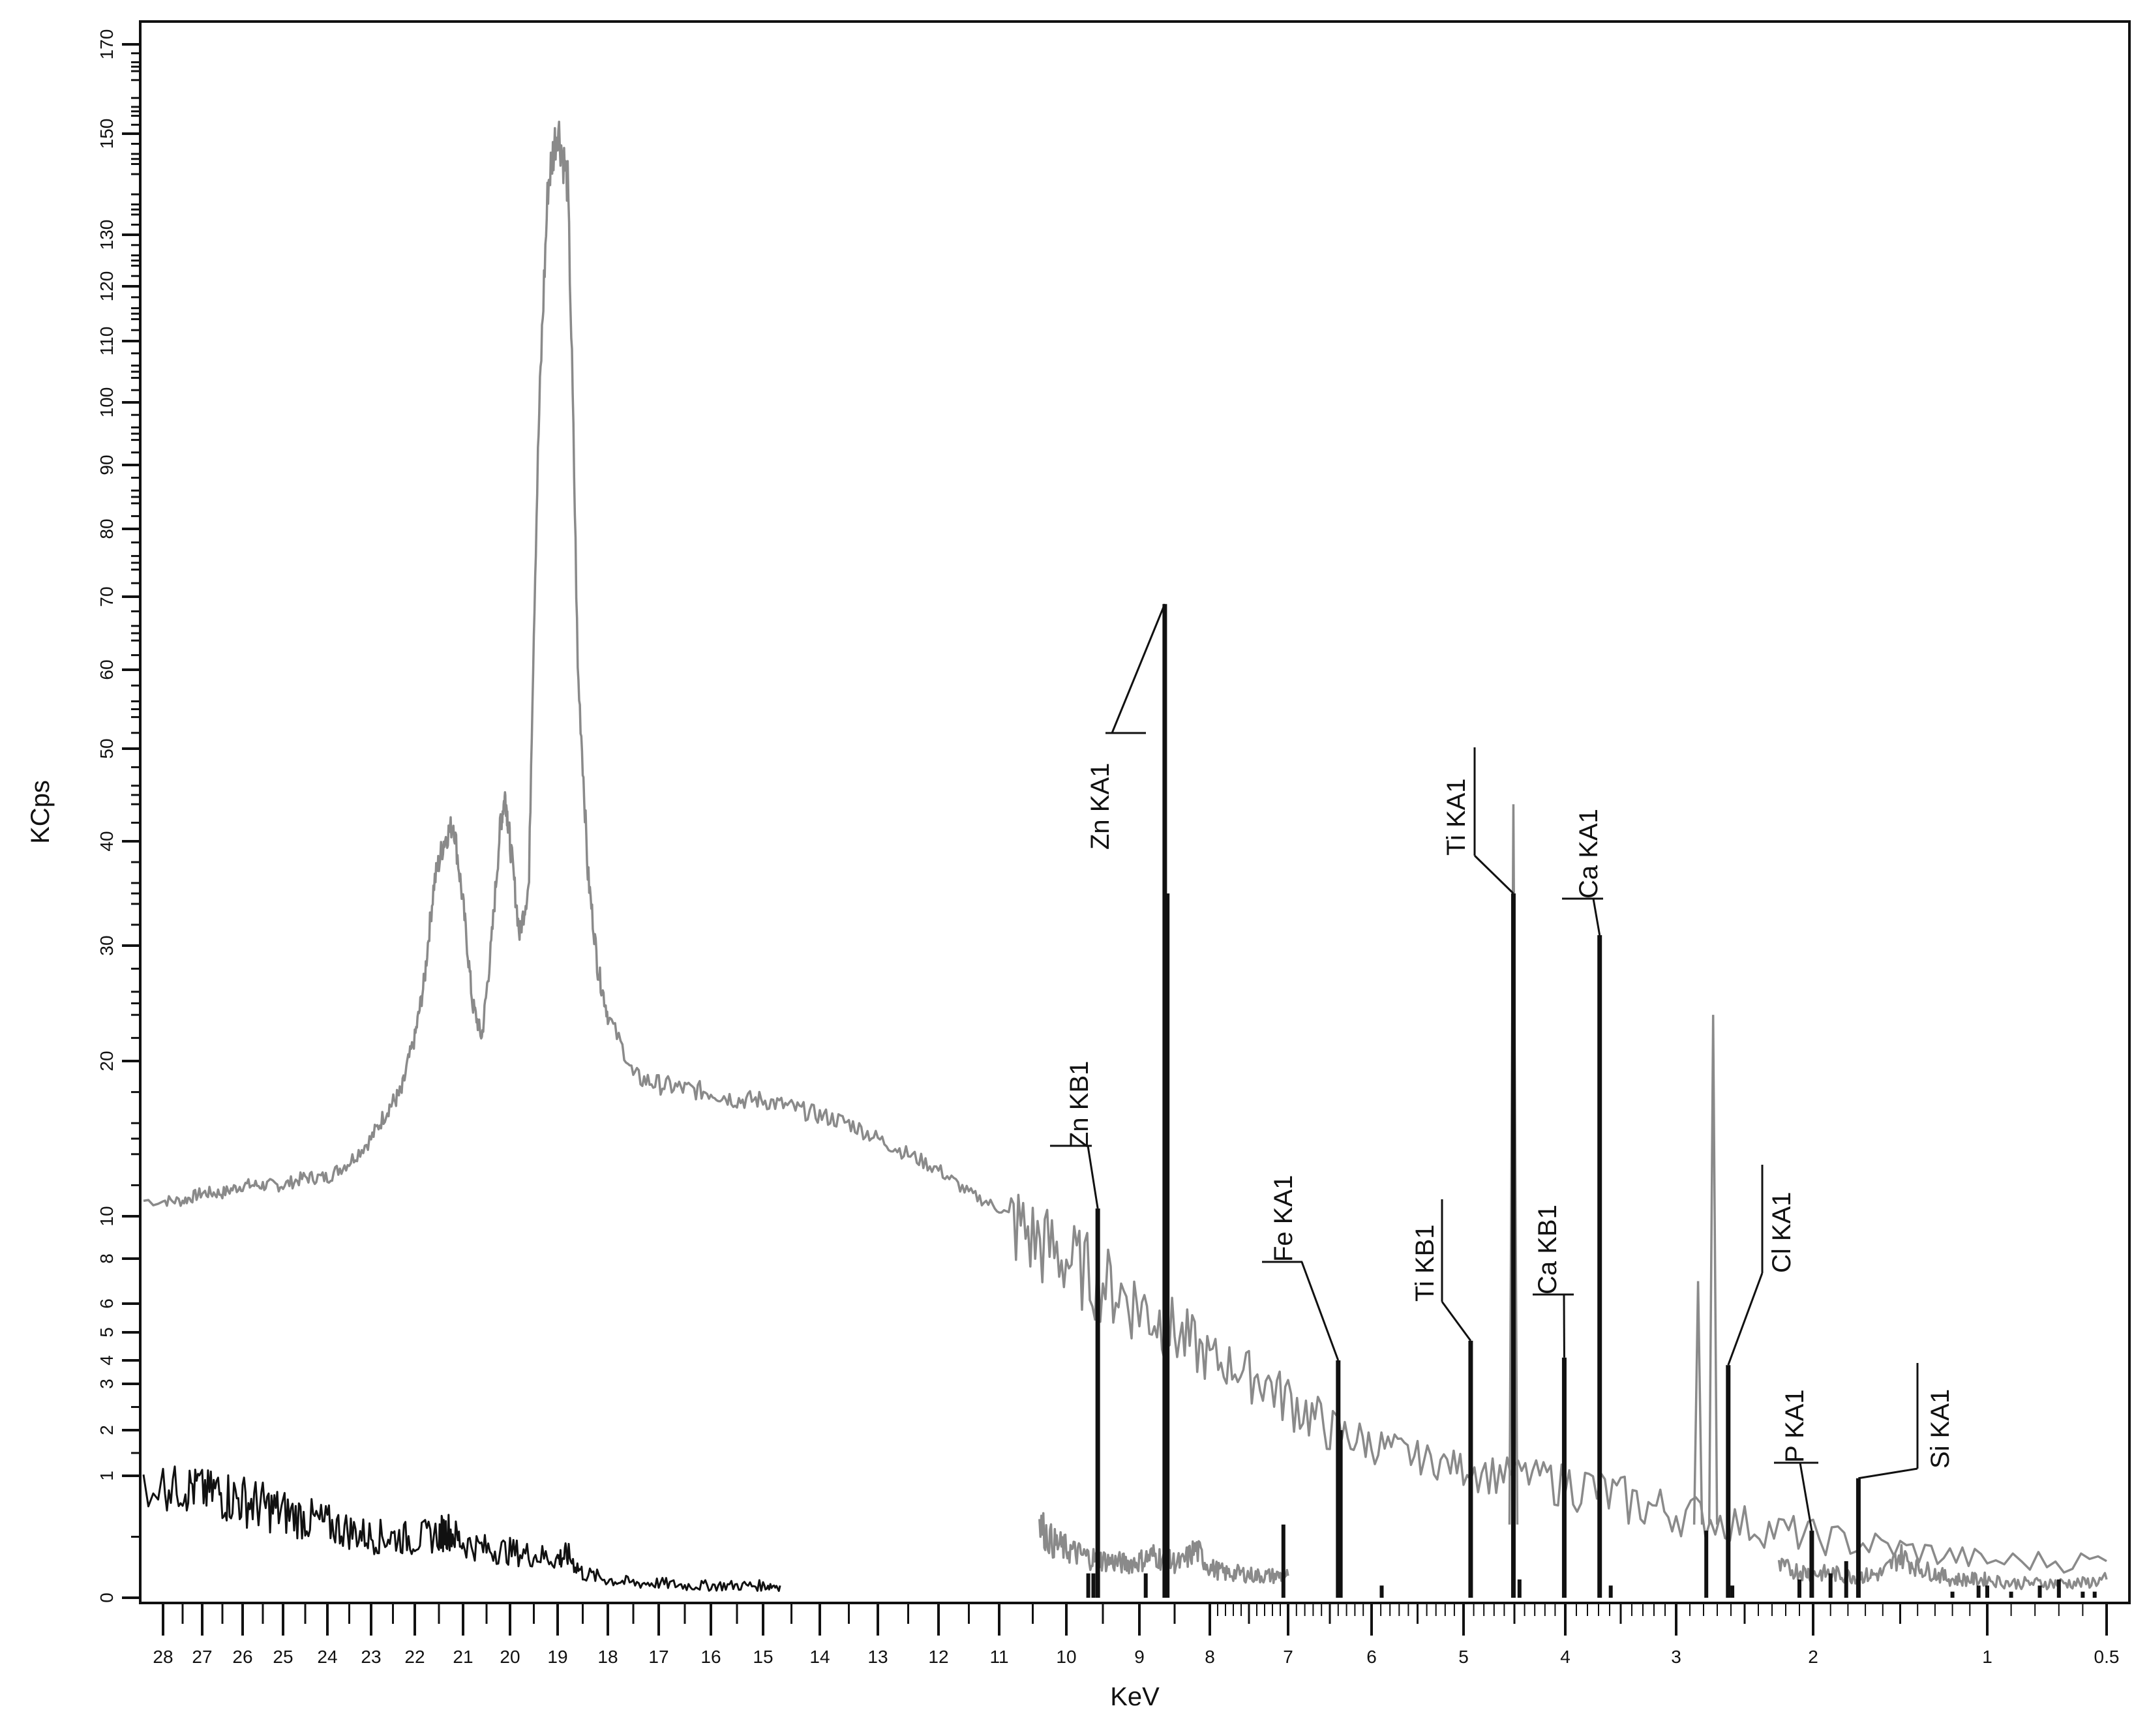 The image size is (2149, 1736). Describe the element at coordinates (819, 1657) in the screenshot. I see `x-tick-label: 14` at that location.